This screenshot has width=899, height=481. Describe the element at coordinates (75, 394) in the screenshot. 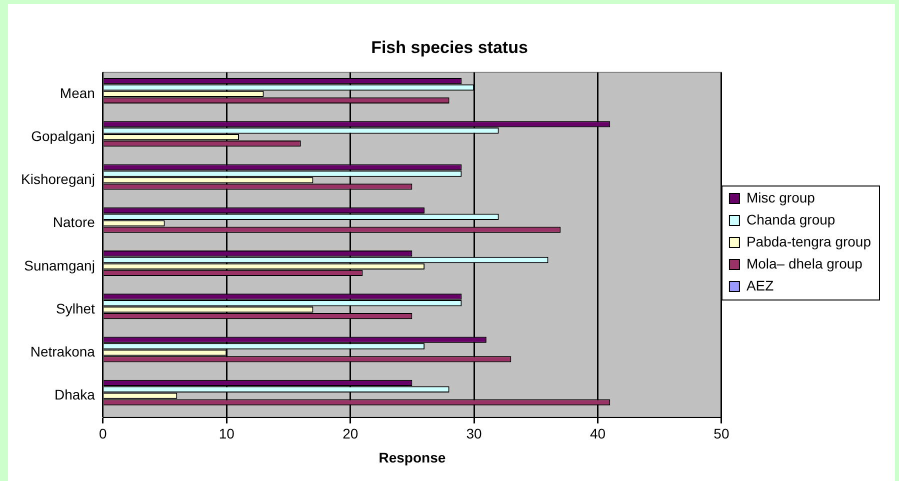

I see `y-tick-label: Dhaka` at that location.